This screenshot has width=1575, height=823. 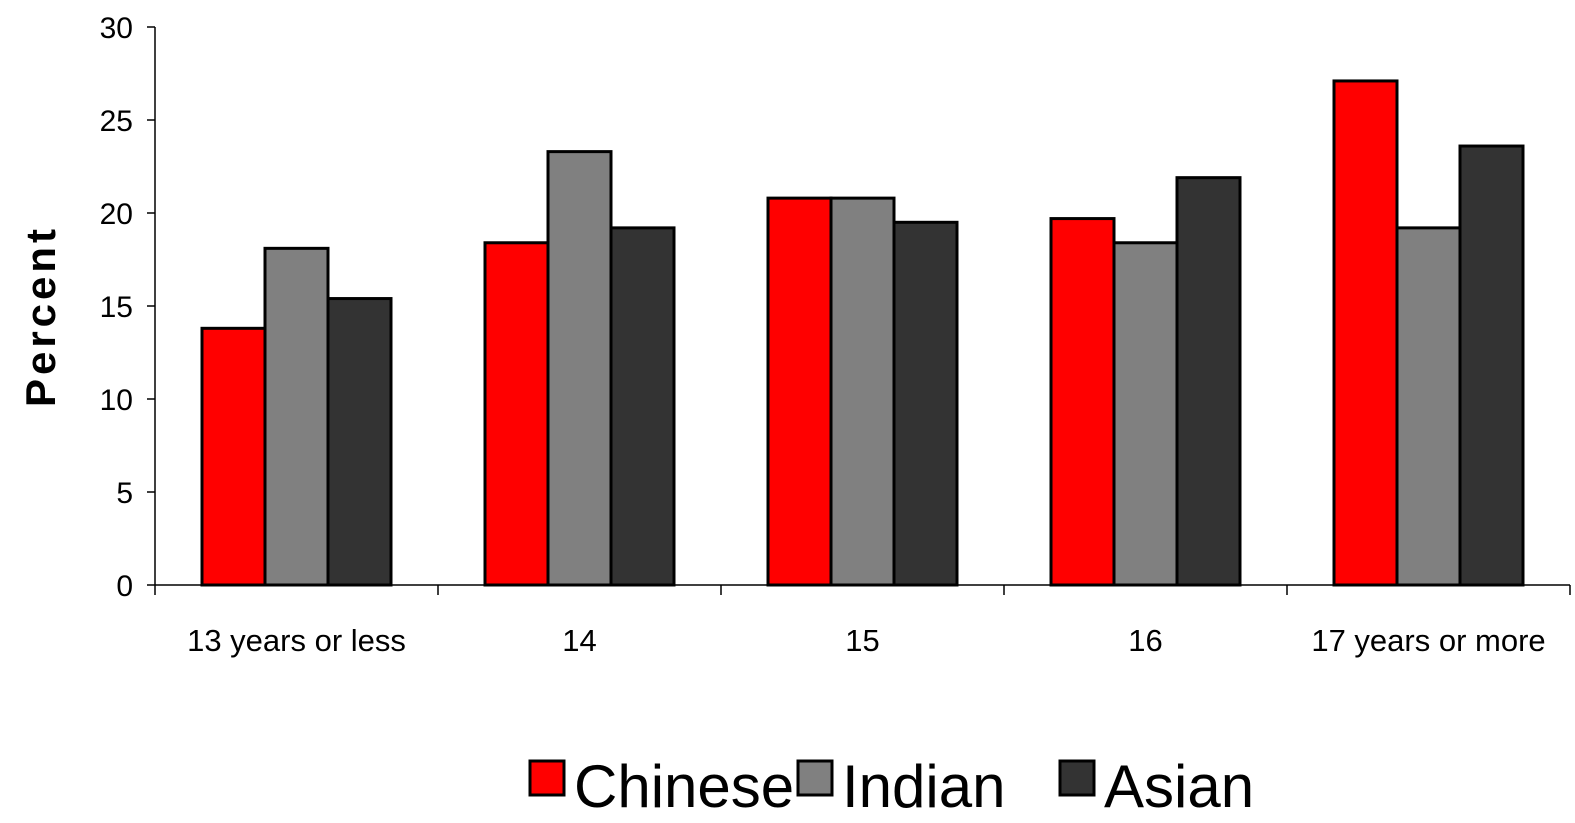 What do you see at coordinates (547, 778) in the screenshot?
I see `legend-swatch-chinese` at bounding box center [547, 778].